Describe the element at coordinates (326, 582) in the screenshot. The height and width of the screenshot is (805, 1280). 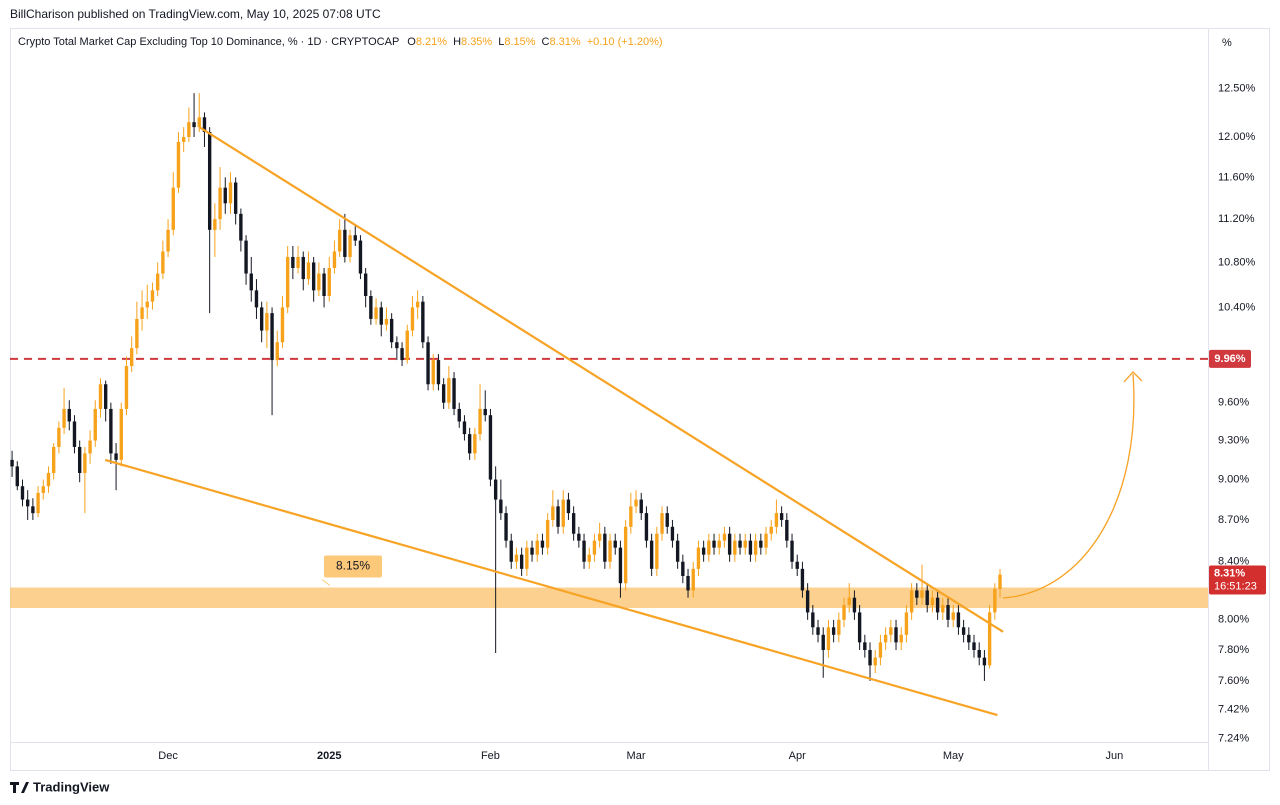
I see `zone-label-connector` at that location.